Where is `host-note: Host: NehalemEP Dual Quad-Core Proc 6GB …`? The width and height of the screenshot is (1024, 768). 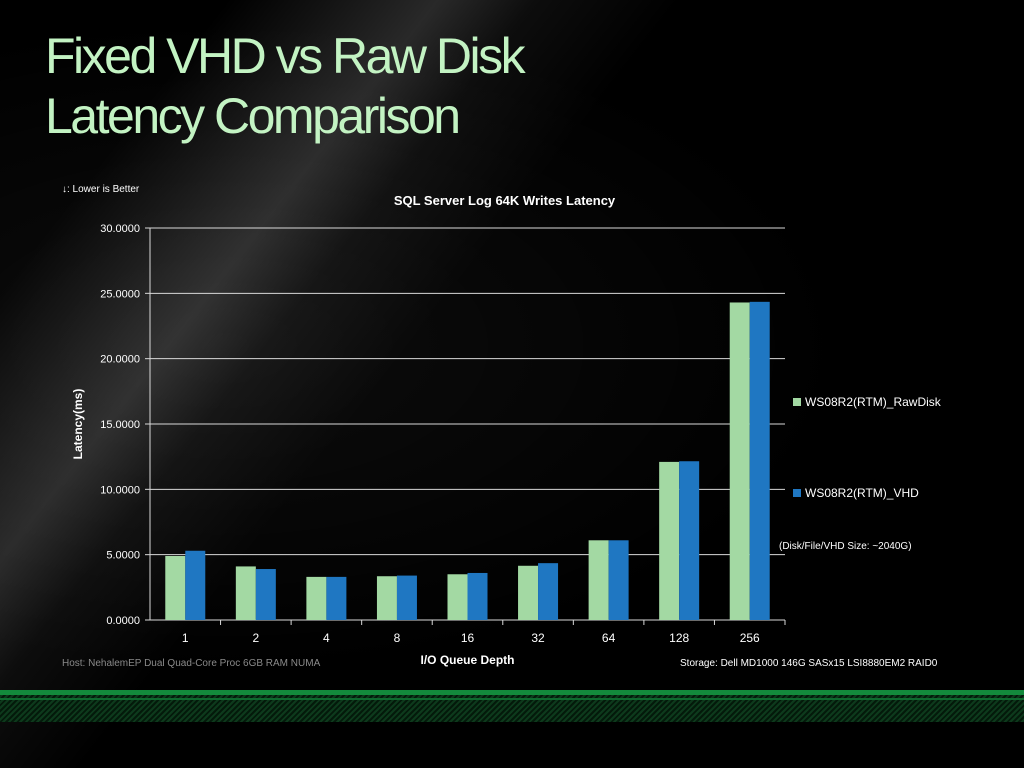
host-note: Host: NehalemEP Dual Quad-Core Proc 6GB … is located at coordinates (191, 663).